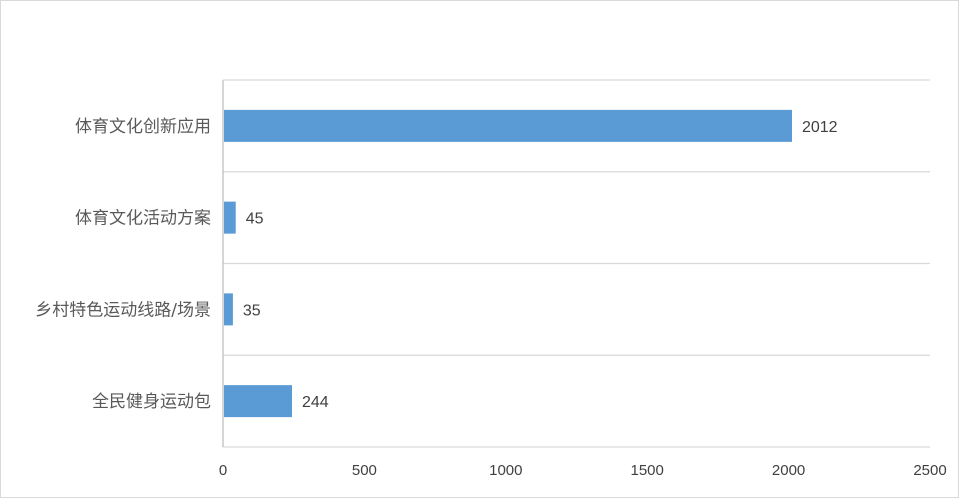 The width and height of the screenshot is (959, 499). I want to click on data-label: 45, so click(255, 219).